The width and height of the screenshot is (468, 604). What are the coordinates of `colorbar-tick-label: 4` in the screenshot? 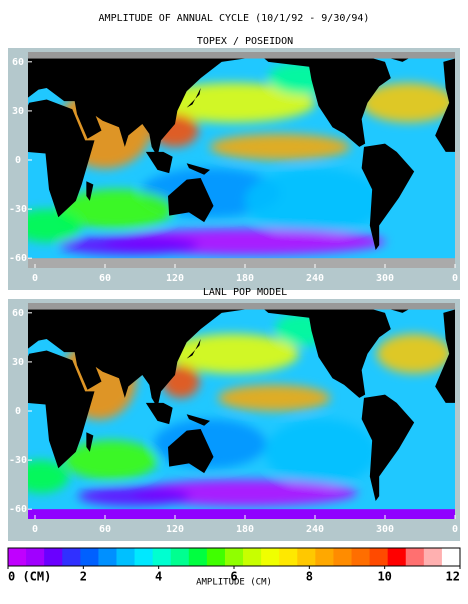 It's located at (158, 577).